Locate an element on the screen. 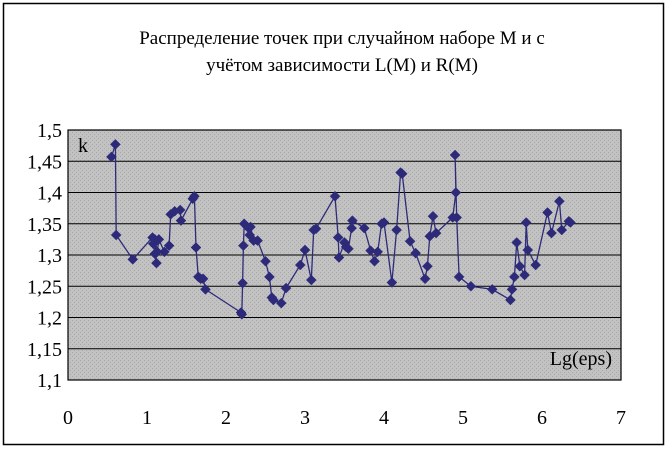 The image size is (668, 449). y-tick-labels: 1,1 1,15 1,2 1,25 1,3 1,35 1,4 1,45 1,5 is located at coordinates (44, 256).